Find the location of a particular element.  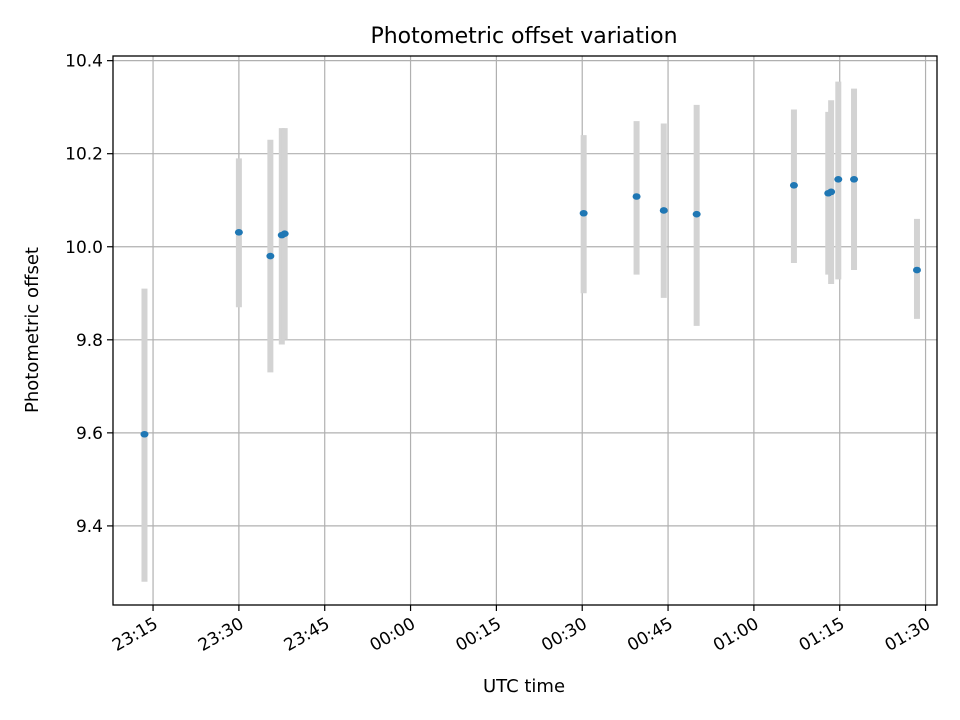

chart-title: Photometric offset variation is located at coordinates (523, 36).